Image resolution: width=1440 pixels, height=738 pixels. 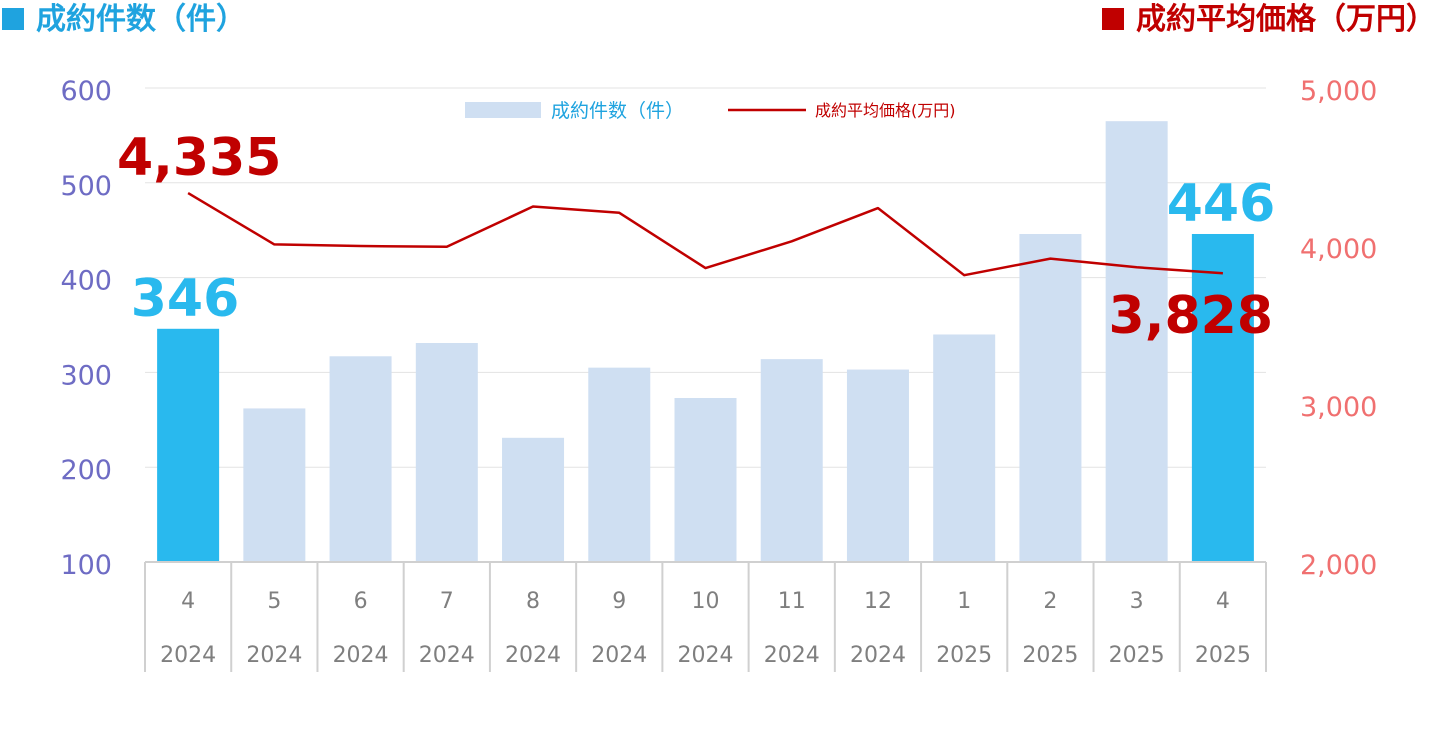 I want to click on left-axis-title: 成約件数（件）, so click(x=124, y=20).